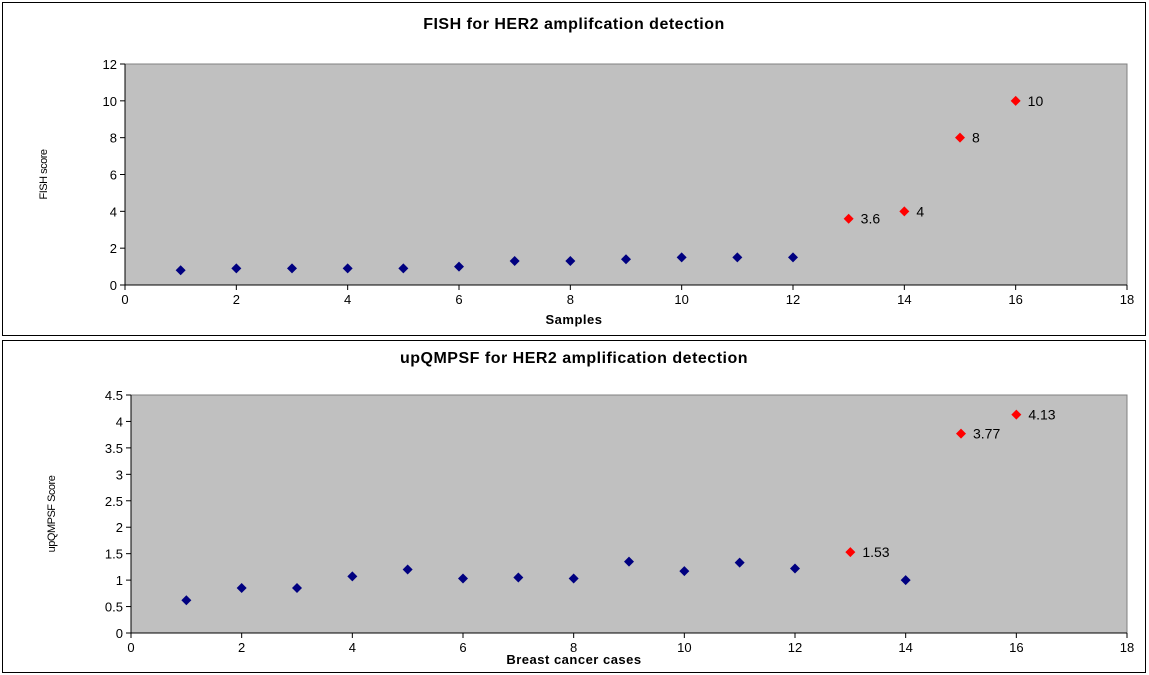 The height and width of the screenshot is (675, 1149). What do you see at coordinates (114, 395) in the screenshot?
I see `y-tick-label: 4.5` at bounding box center [114, 395].